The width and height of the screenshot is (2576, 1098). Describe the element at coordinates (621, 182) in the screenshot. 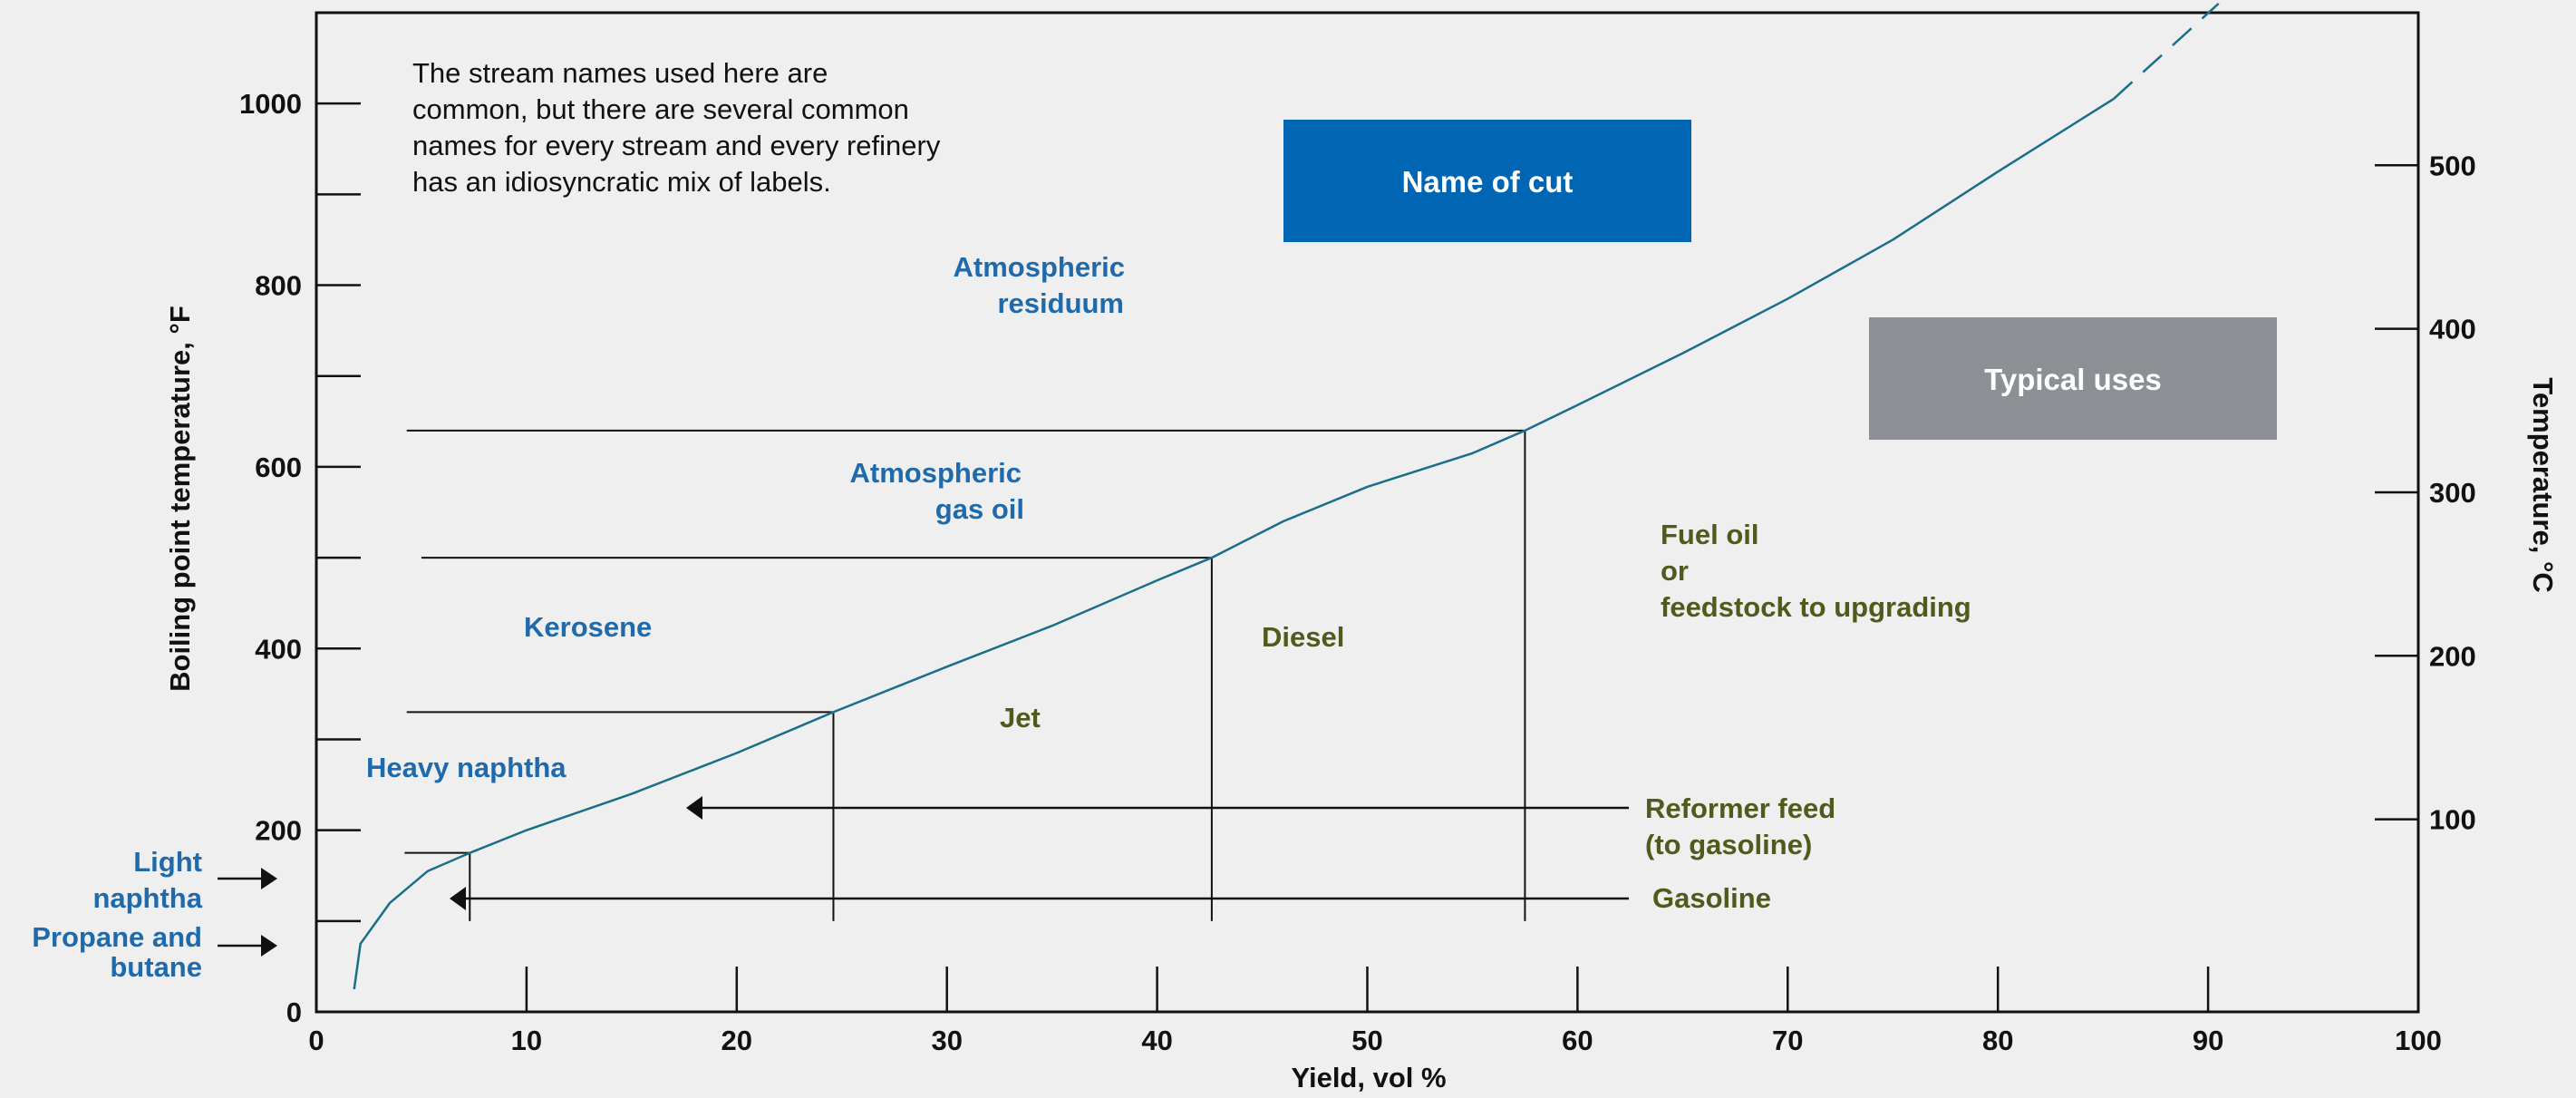

I see `note-line: has an idiosyncratic mix of labels.` at that location.